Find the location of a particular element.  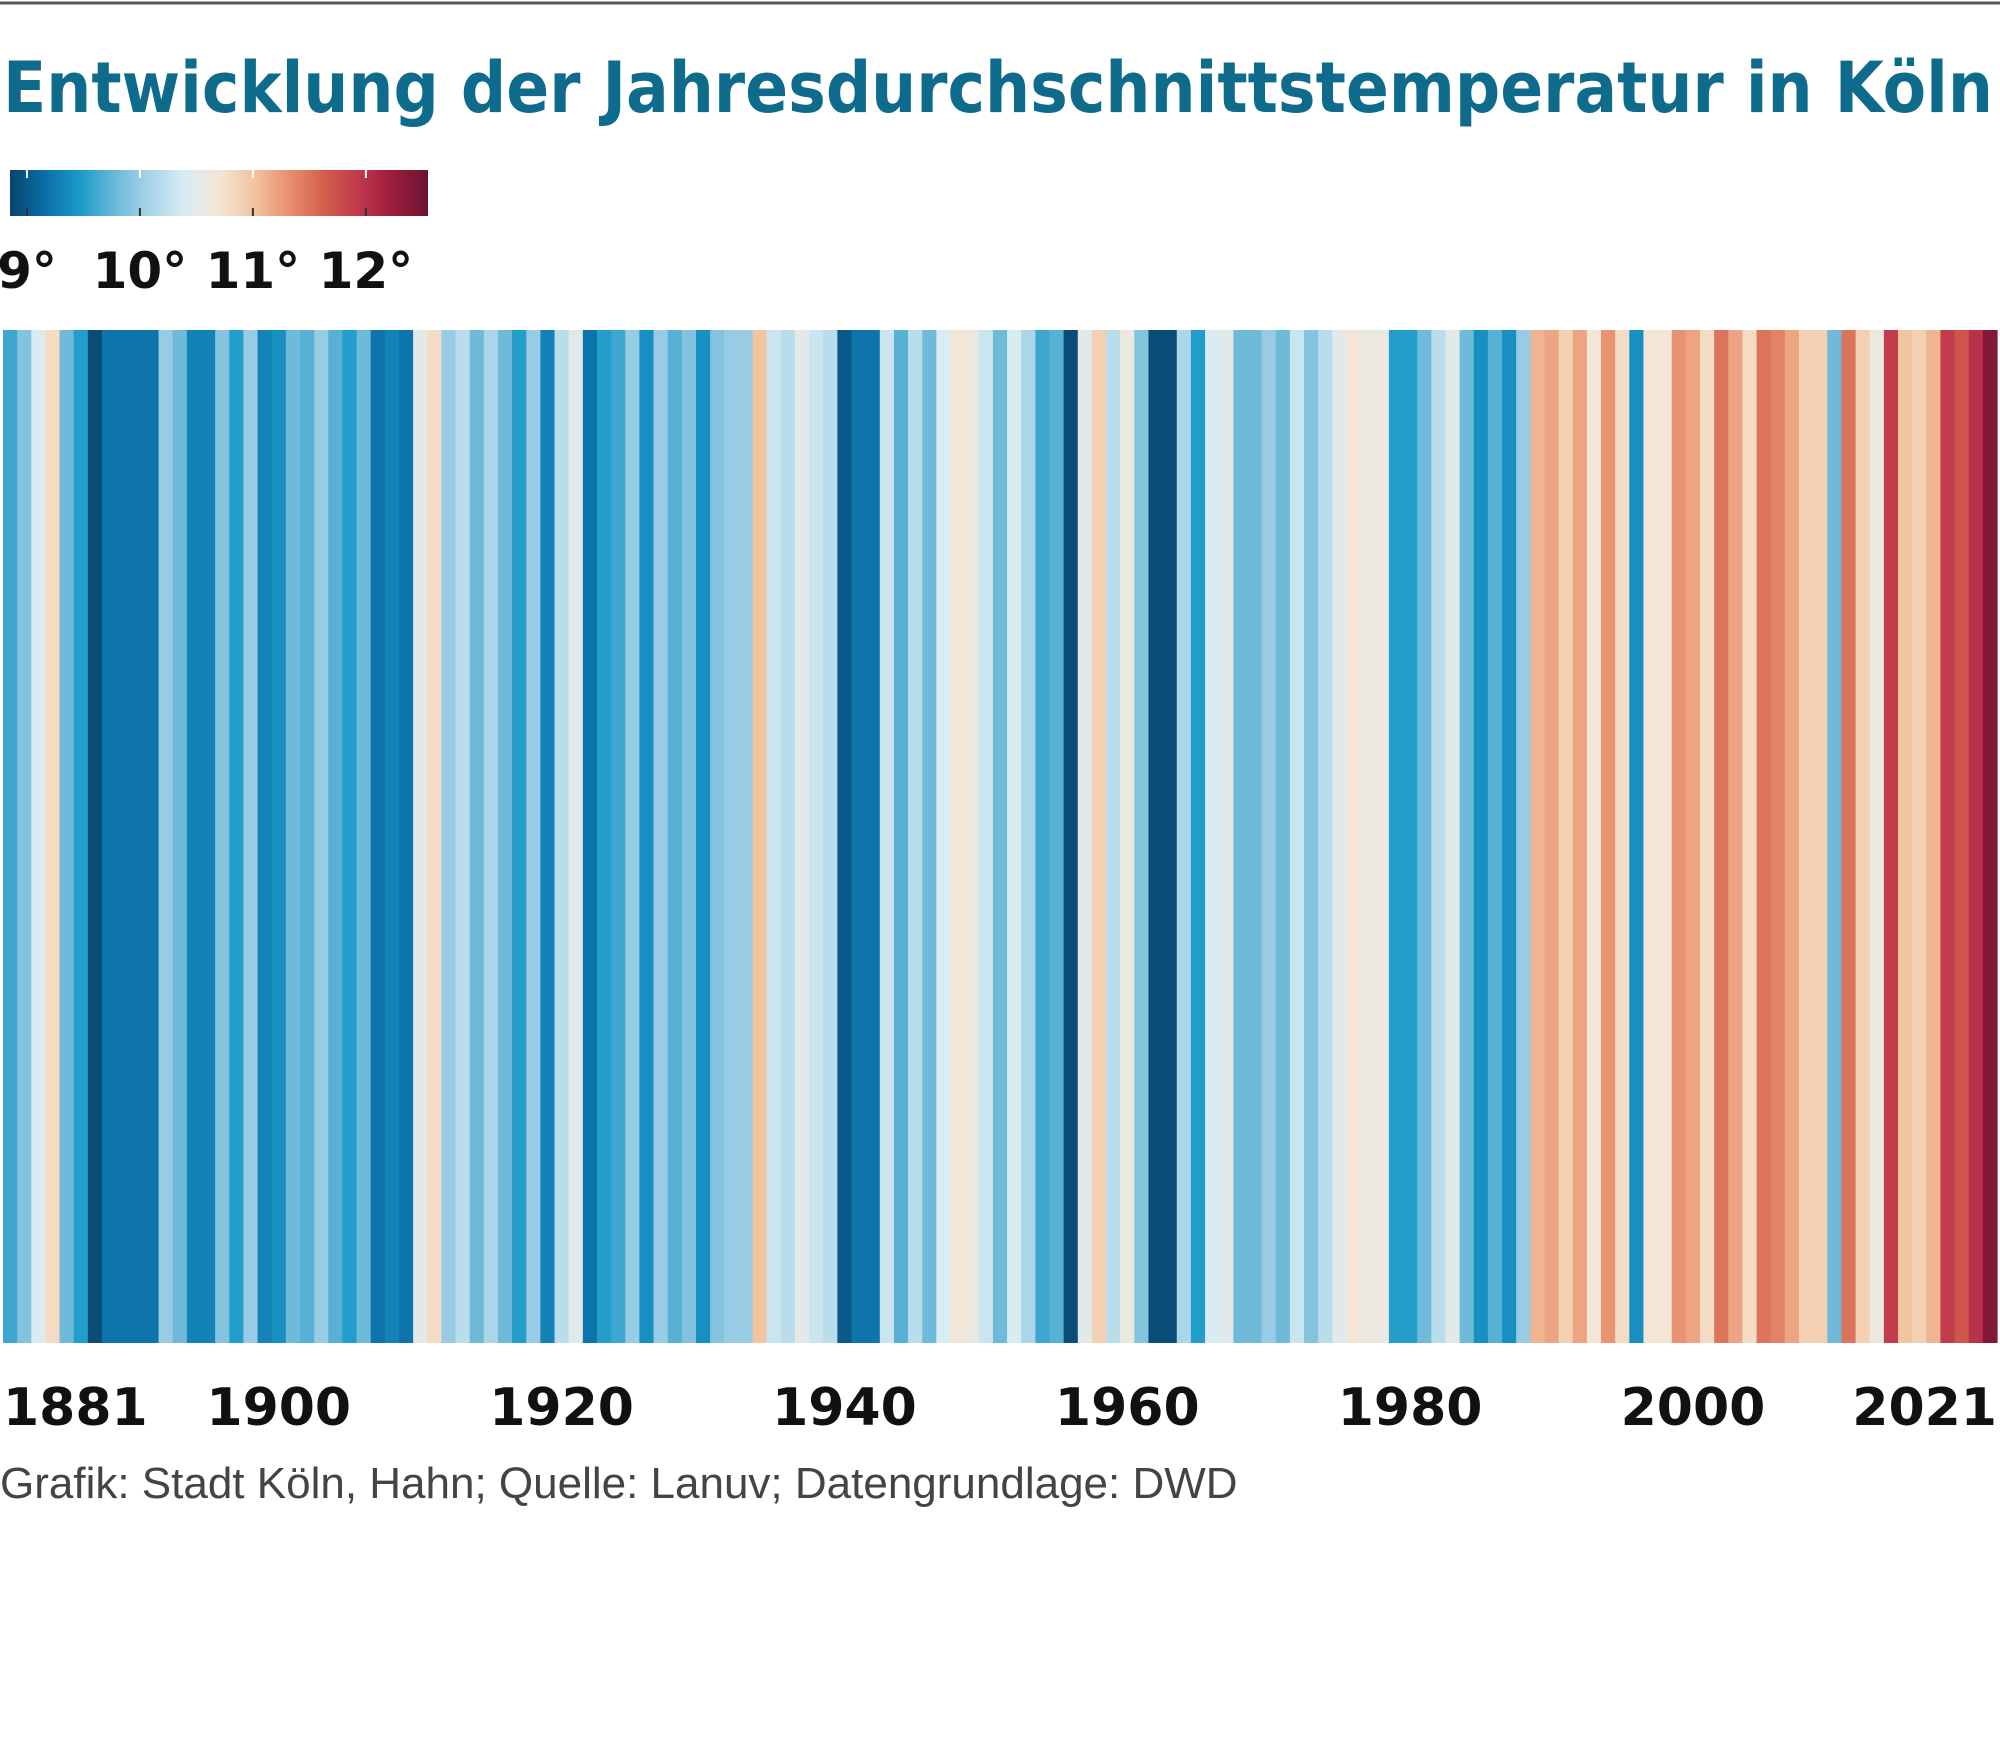

x-tick-label: 1940 is located at coordinates (844, 1408).